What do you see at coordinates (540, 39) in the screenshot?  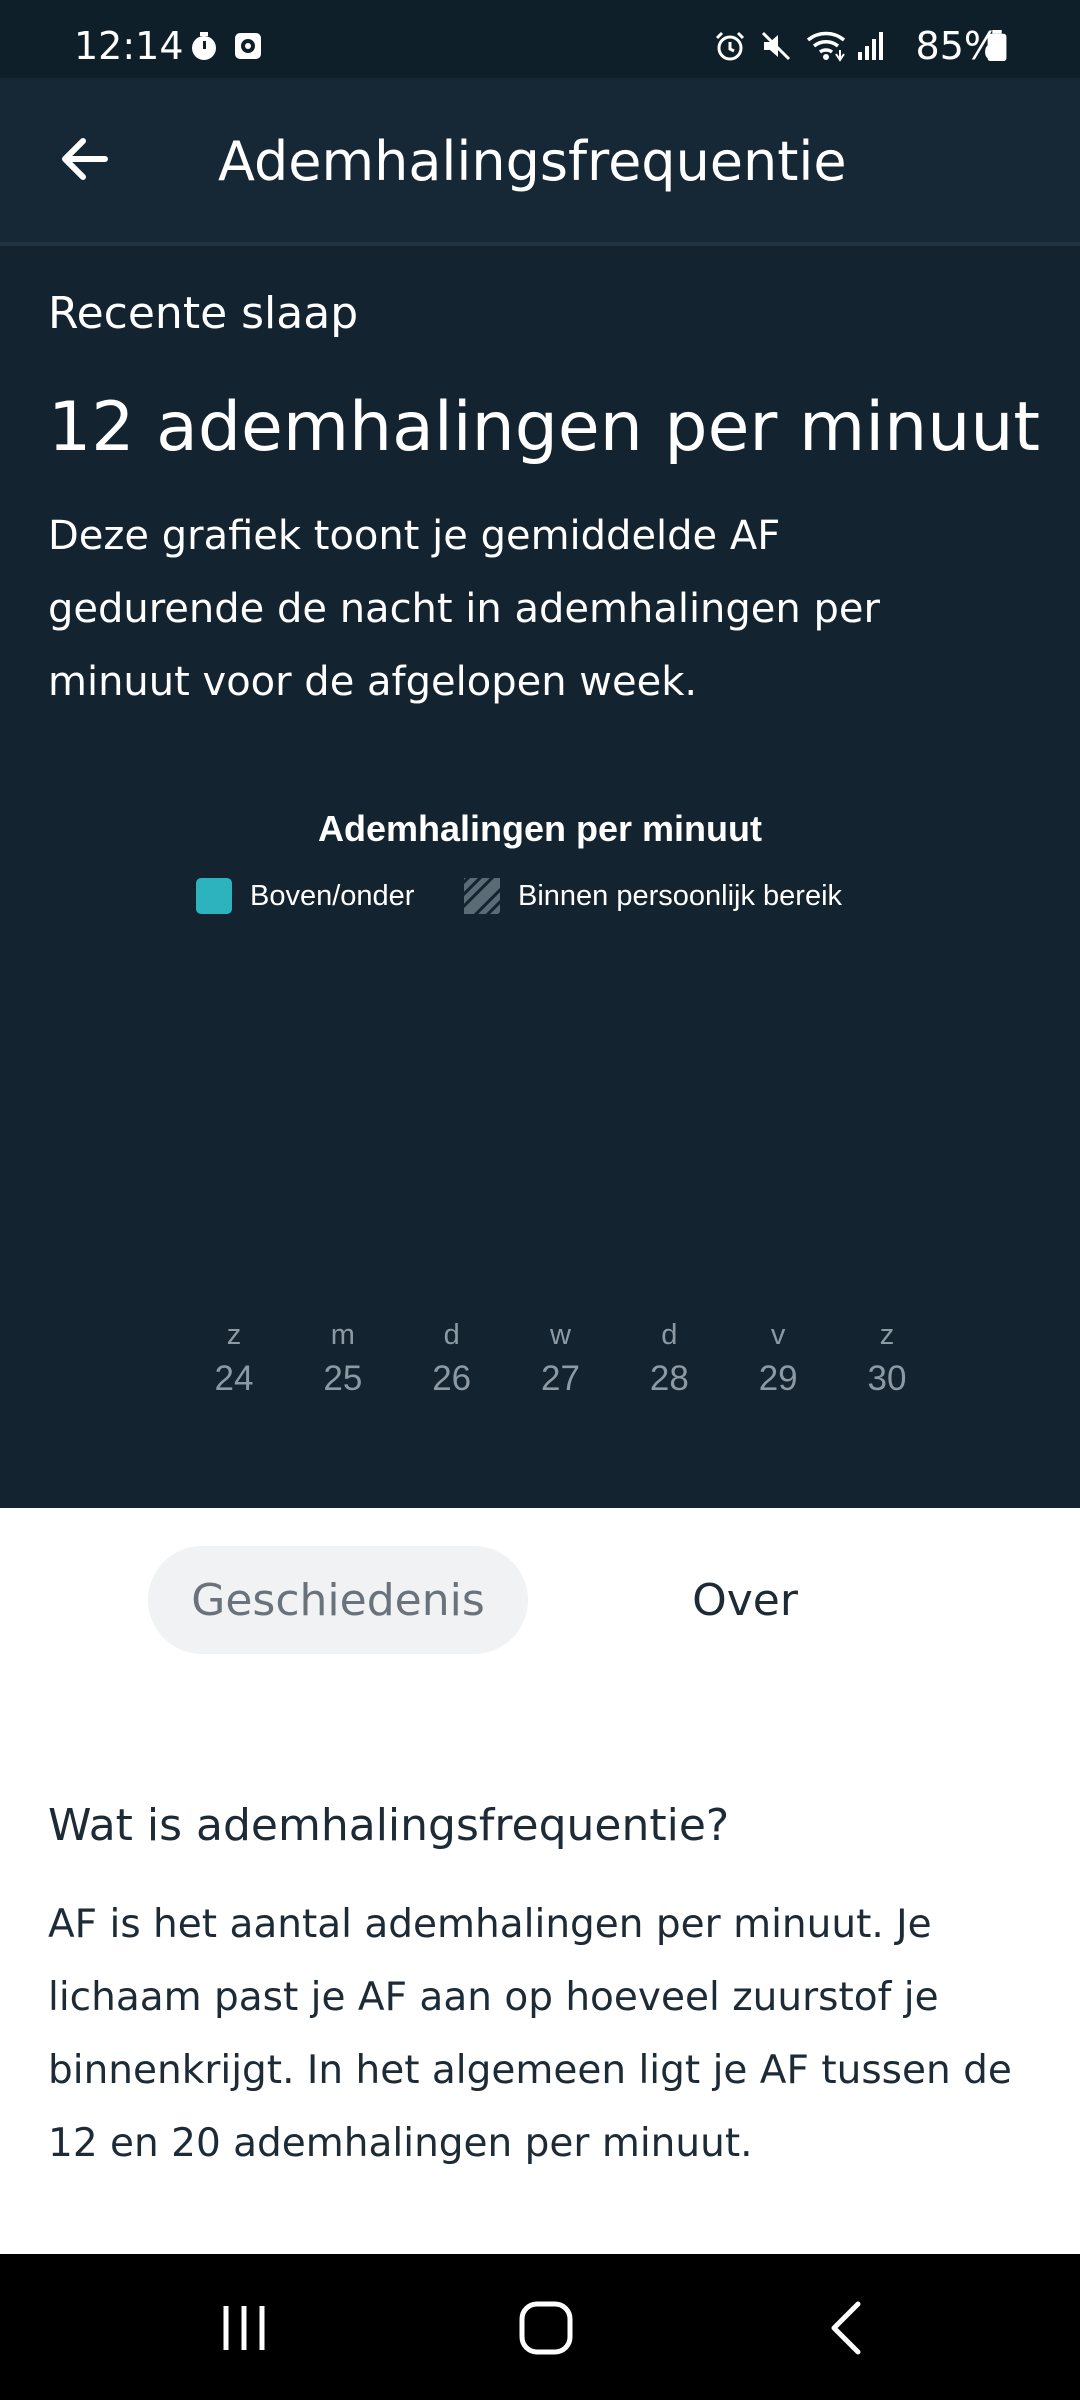 I see `status-bar: 12:14 85%` at bounding box center [540, 39].